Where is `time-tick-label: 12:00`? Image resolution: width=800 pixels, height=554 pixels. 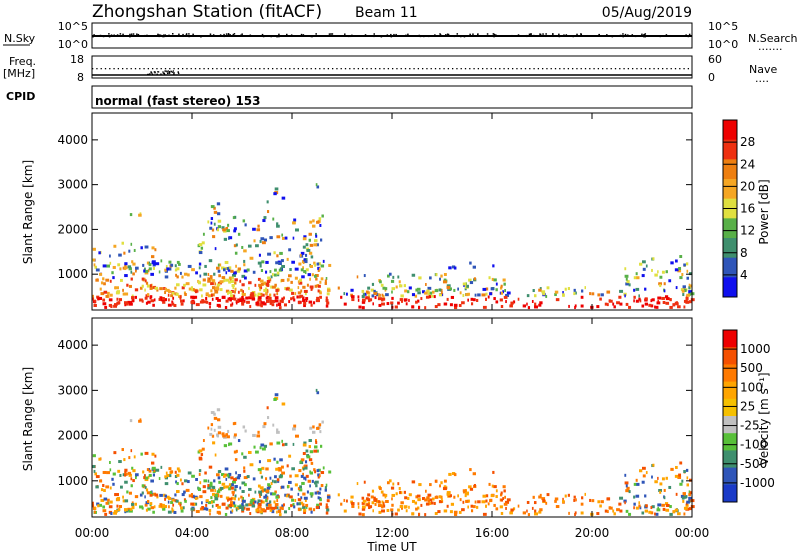
time-tick-label: 12:00 is located at coordinates (392, 533).